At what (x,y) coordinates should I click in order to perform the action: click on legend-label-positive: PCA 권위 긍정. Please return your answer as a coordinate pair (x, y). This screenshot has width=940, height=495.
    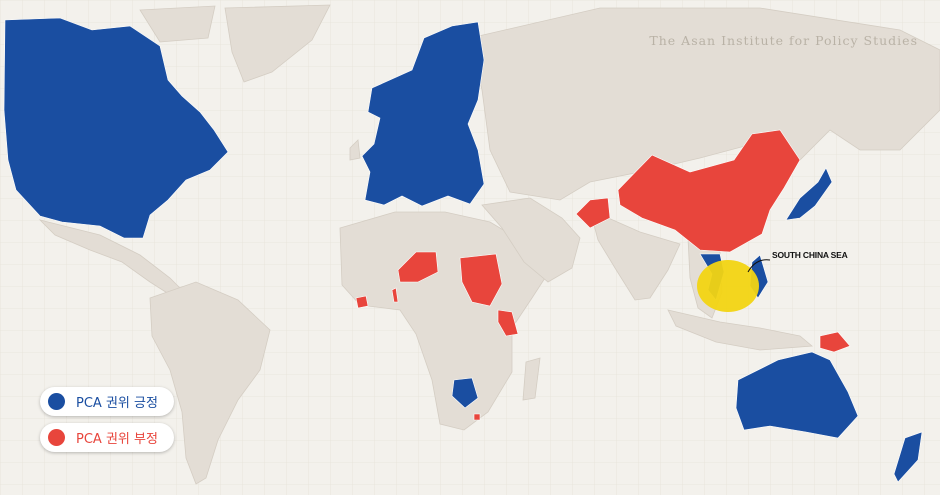
    Looking at the image, I should click on (117, 403).